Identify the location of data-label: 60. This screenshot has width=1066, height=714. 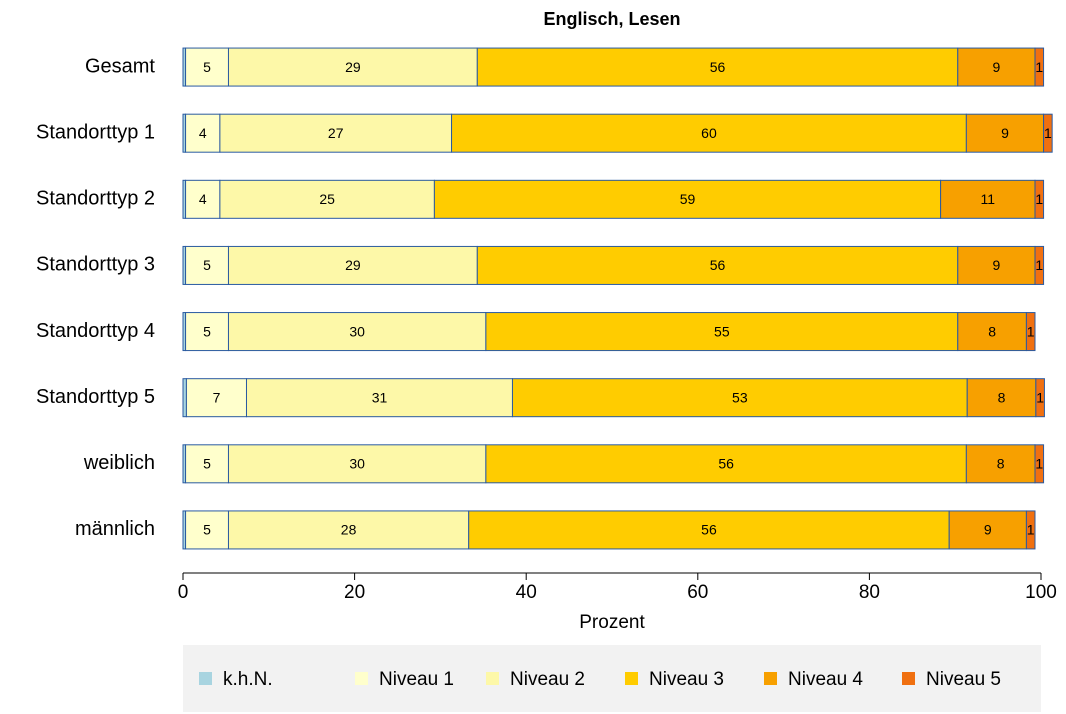
(709, 133).